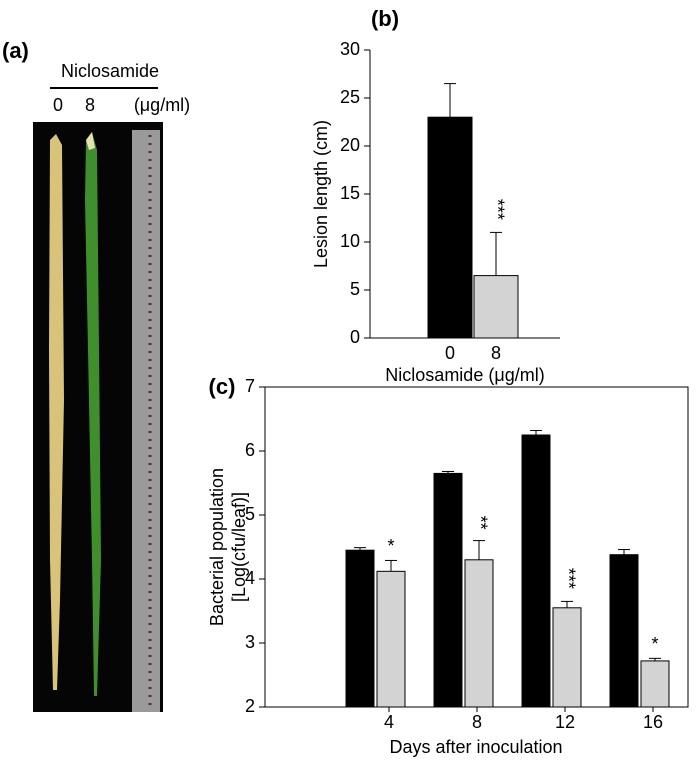 Image resolution: width=700 pixels, height=772 pixels. What do you see at coordinates (146, 421) in the screenshot?
I see `ruler` at bounding box center [146, 421].